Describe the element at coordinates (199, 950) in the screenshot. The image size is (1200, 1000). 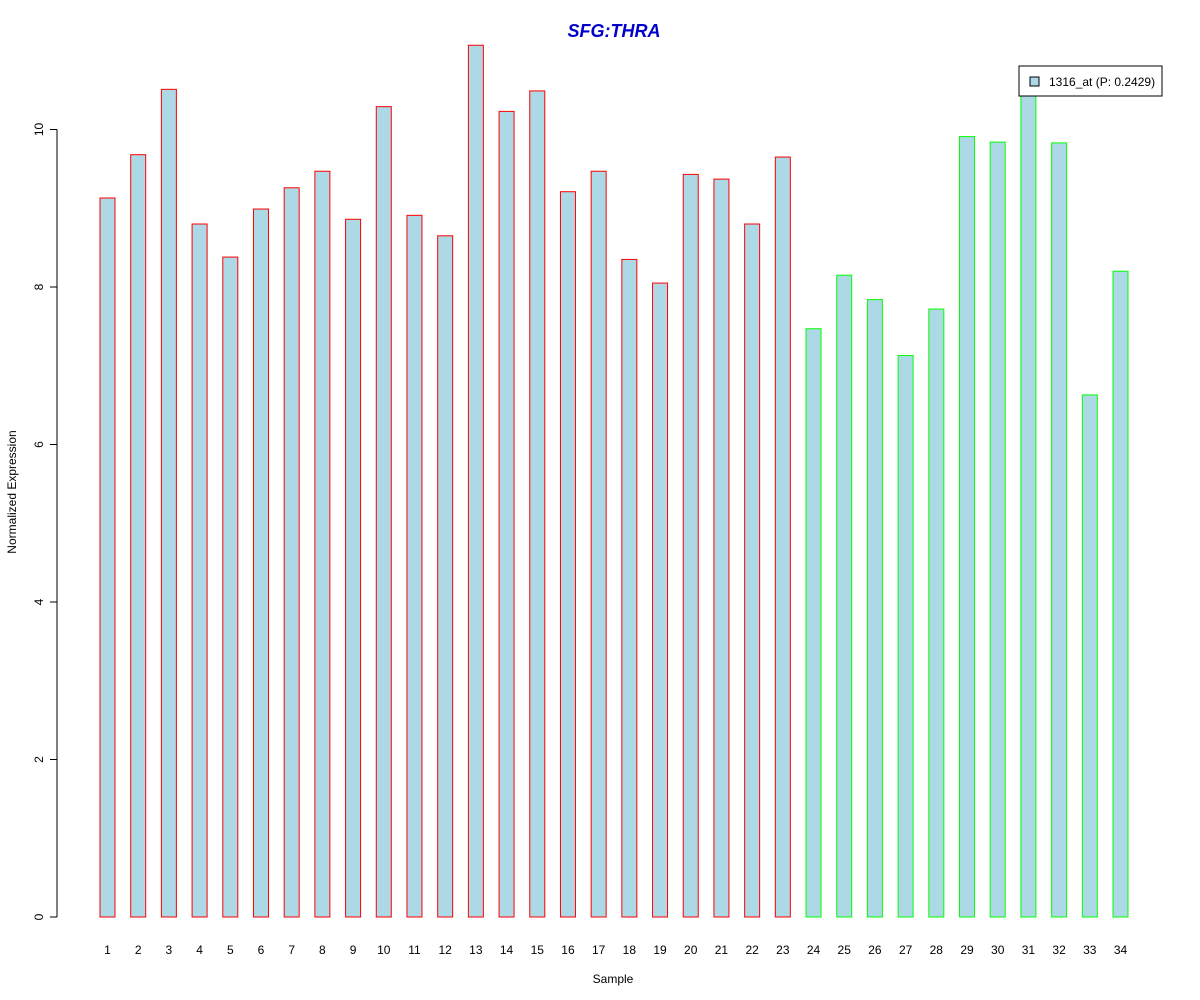
I see `x-tick-label: 4` at that location.